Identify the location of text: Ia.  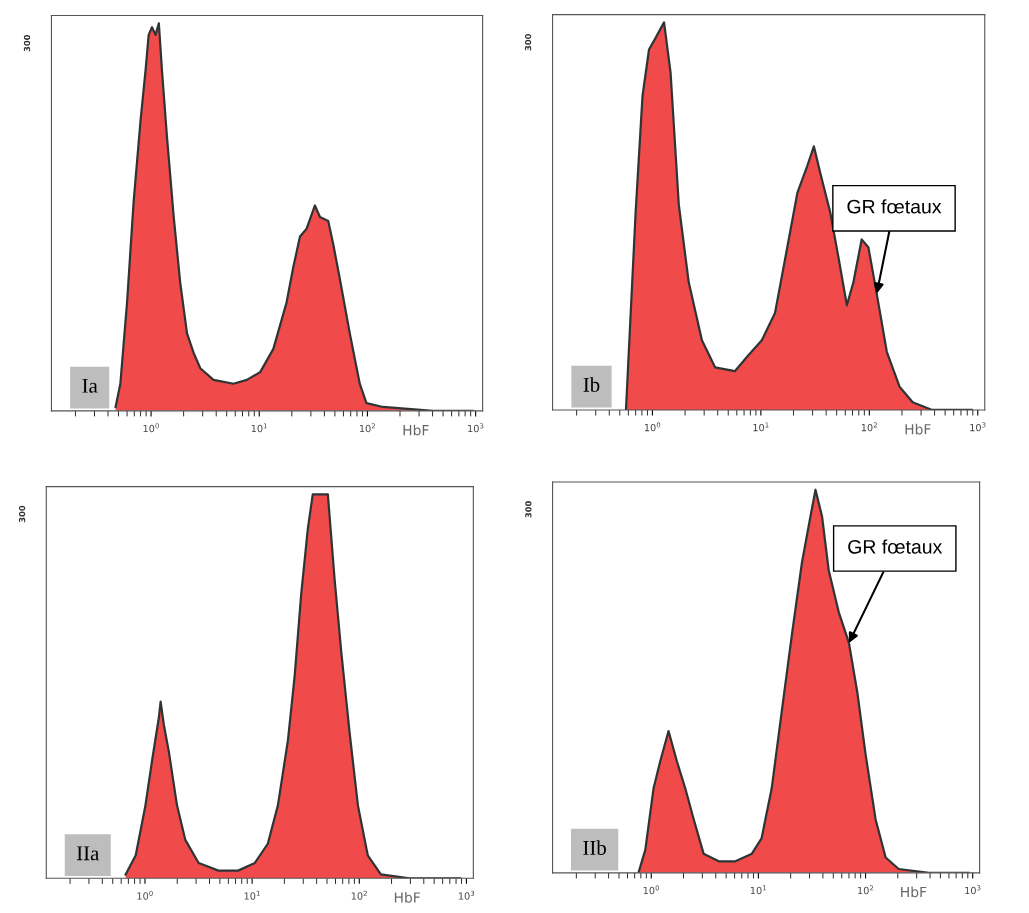
(90, 385).